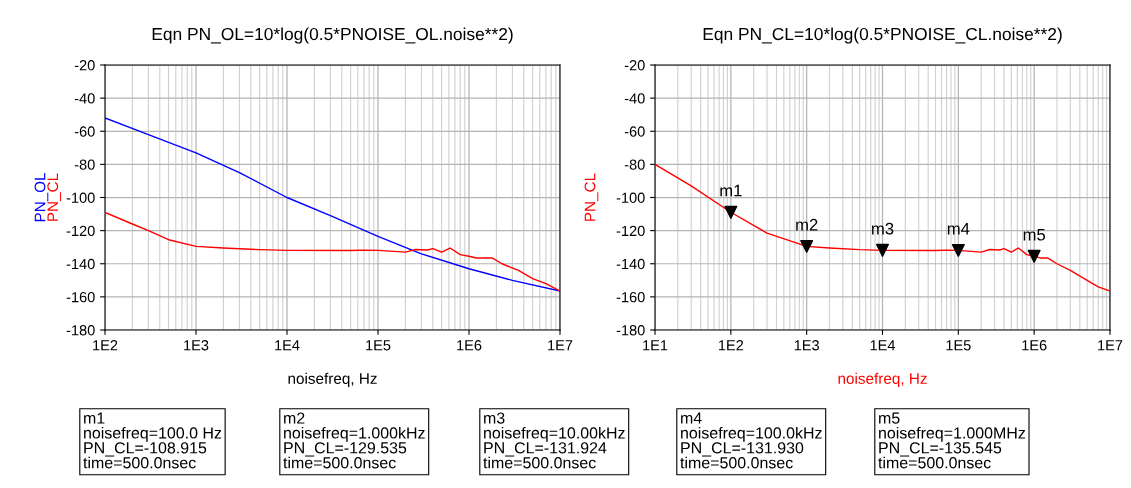  I want to click on annotation: m1, so click(731, 190).